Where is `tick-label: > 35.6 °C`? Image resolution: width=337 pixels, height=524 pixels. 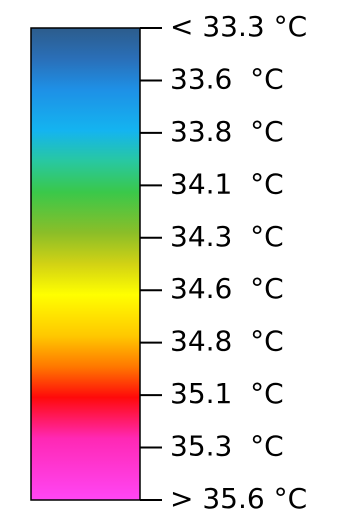
tick-label: > 35.6 °C is located at coordinates (238, 498).